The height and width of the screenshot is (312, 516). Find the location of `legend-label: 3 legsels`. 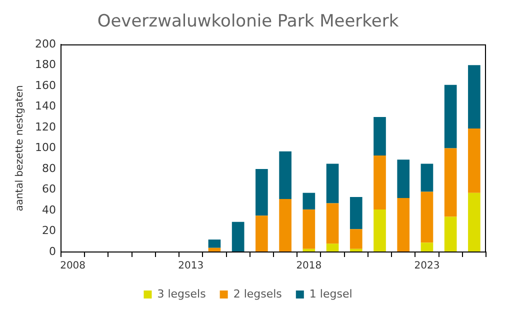

legend-label: 3 legsels is located at coordinates (181, 293).